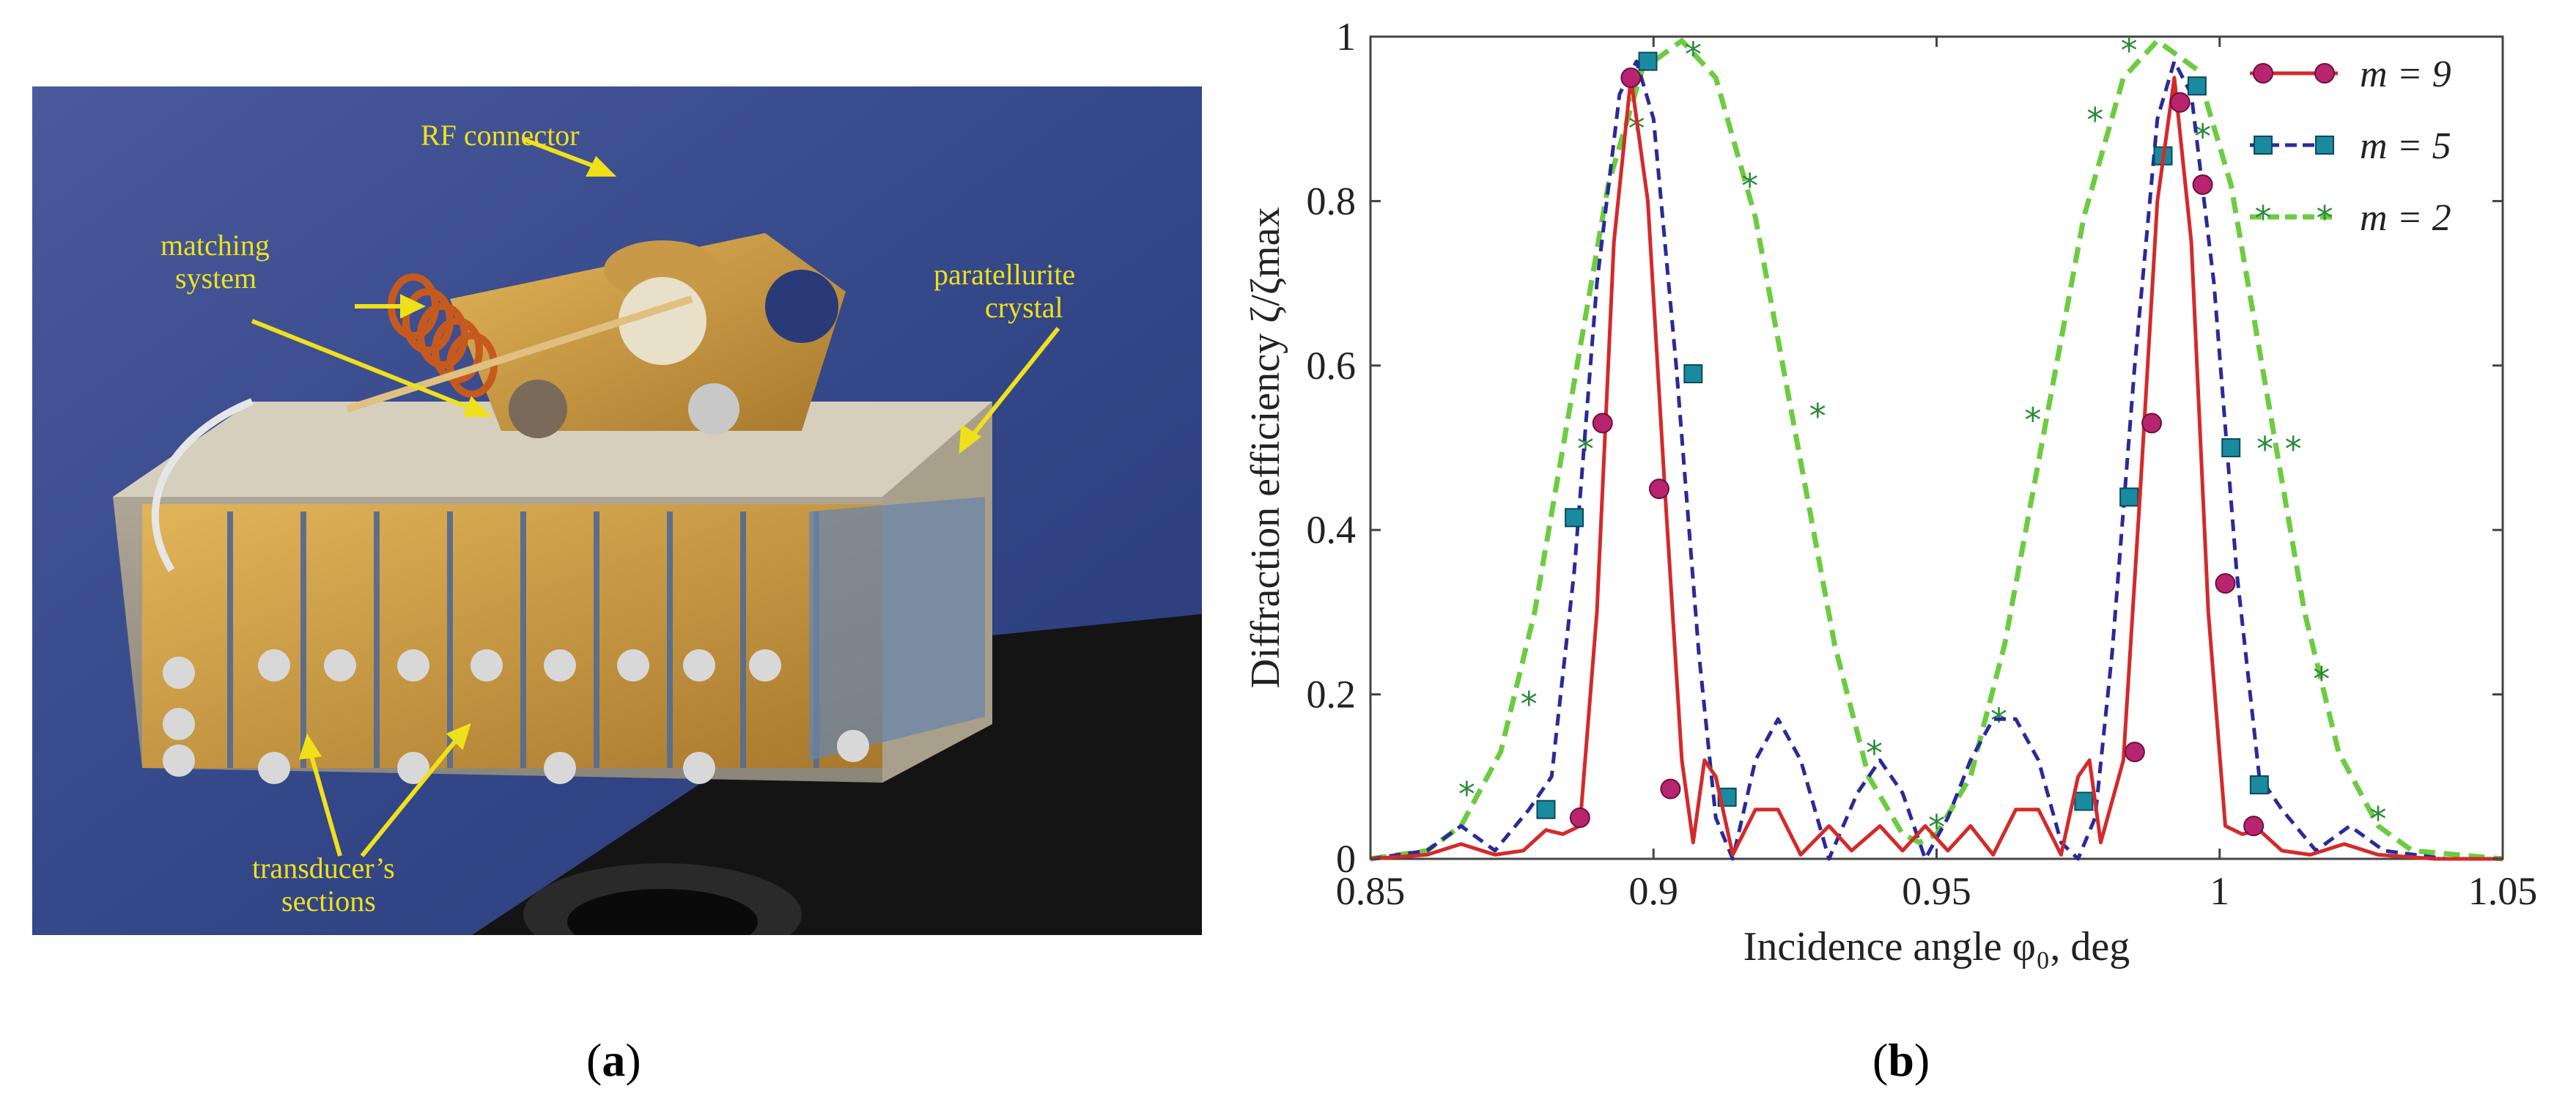 This screenshot has height=1108, width=2576. Describe the element at coordinates (1332, 530) in the screenshot. I see `y-tick-label: 0.4` at that location.